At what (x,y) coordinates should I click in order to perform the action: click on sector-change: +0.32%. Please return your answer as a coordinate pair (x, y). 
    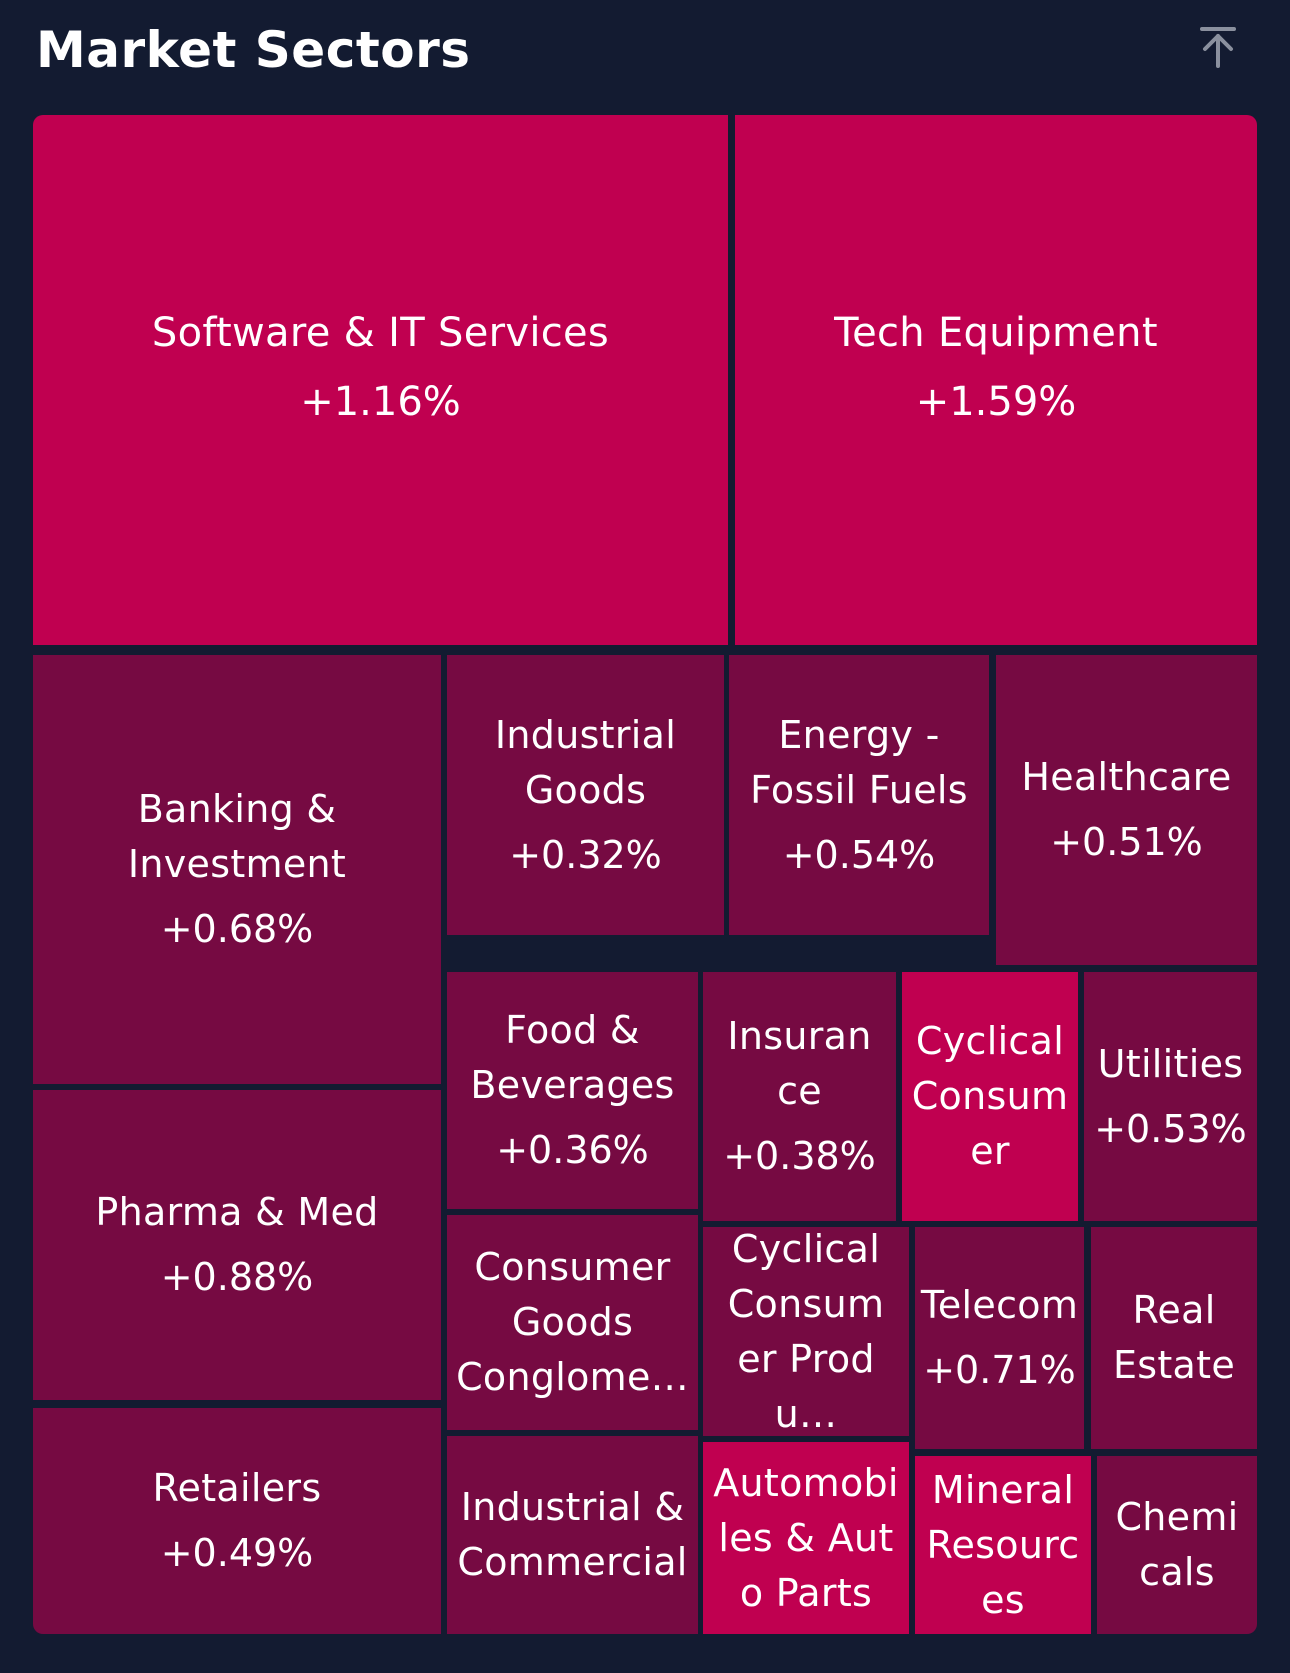
    Looking at the image, I should click on (585, 854).